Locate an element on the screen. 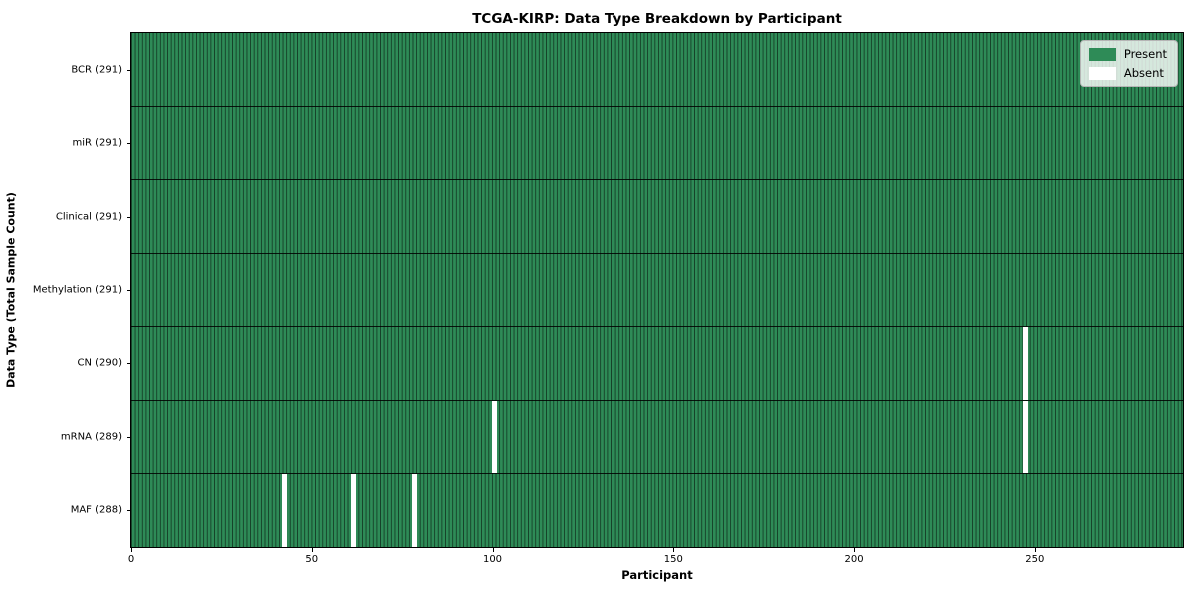 Image resolution: width=1200 pixels, height=600 pixels. legend-label-present: Present is located at coordinates (1145, 54).